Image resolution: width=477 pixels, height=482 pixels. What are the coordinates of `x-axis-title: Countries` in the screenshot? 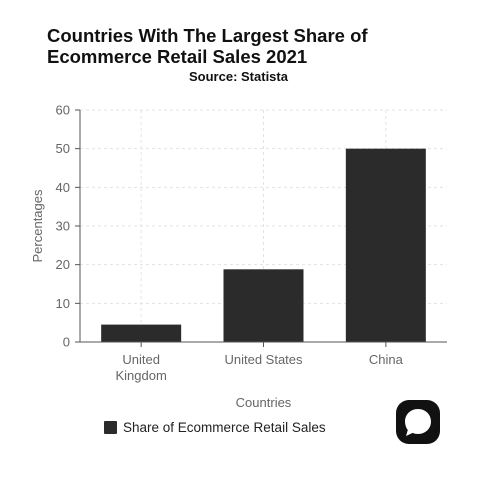 It's located at (264, 402).